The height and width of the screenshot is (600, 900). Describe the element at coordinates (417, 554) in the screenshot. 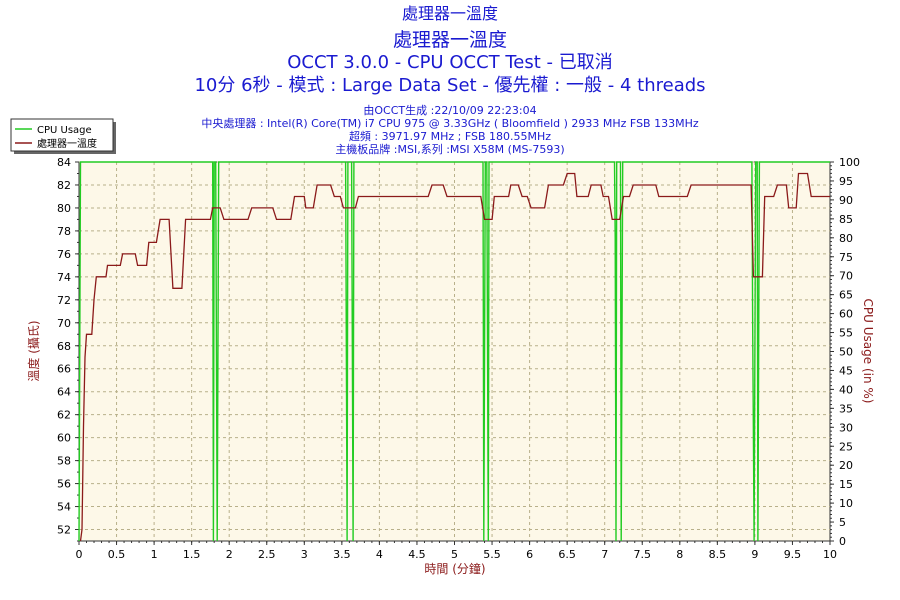

I see `x-tick-label: 4.5` at that location.